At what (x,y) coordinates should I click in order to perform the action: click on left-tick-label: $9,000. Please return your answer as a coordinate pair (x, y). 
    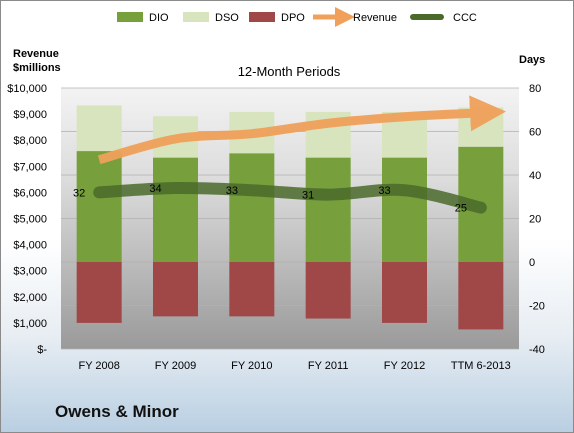
    Looking at the image, I should click on (30, 115).